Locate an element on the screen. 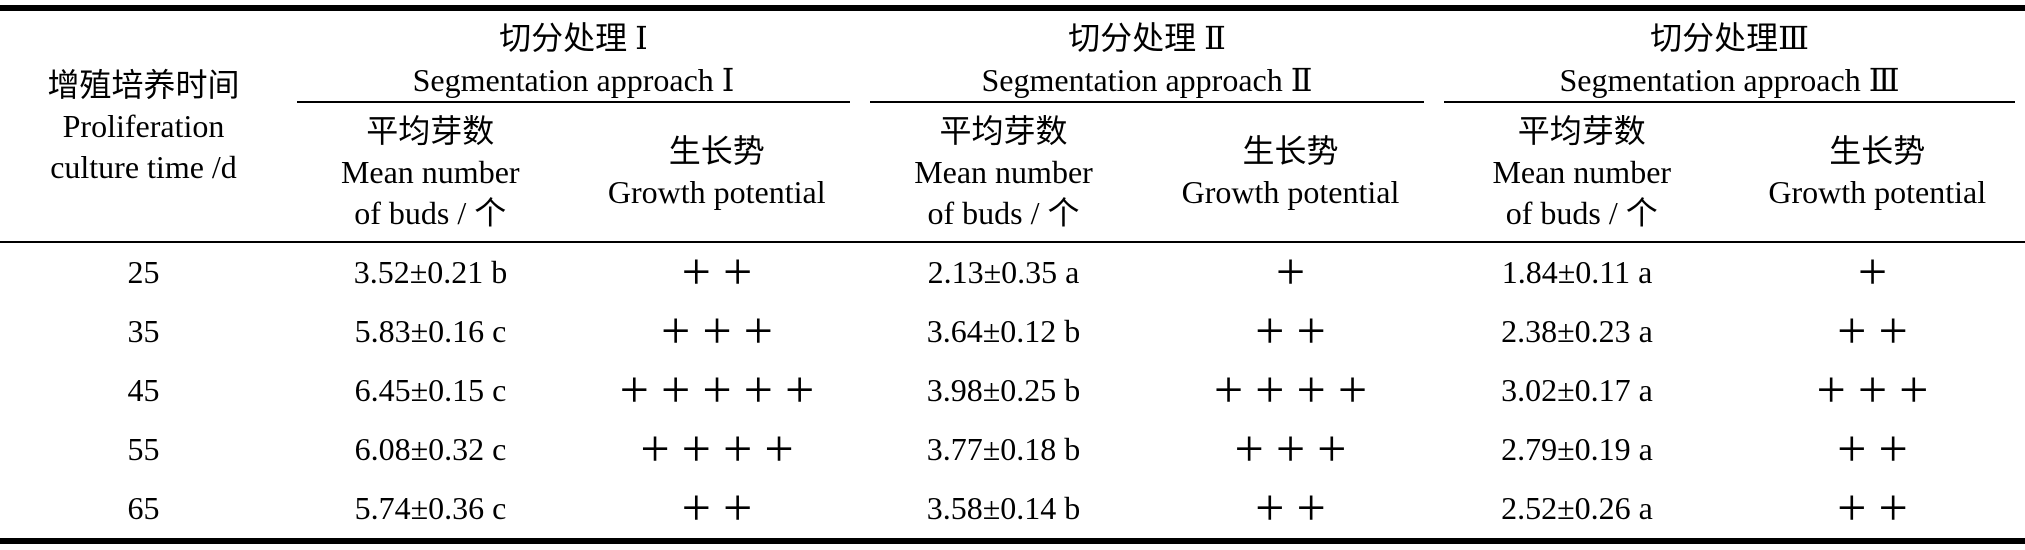  group3-growth-label-en: Growth potential is located at coordinates (1877, 192).